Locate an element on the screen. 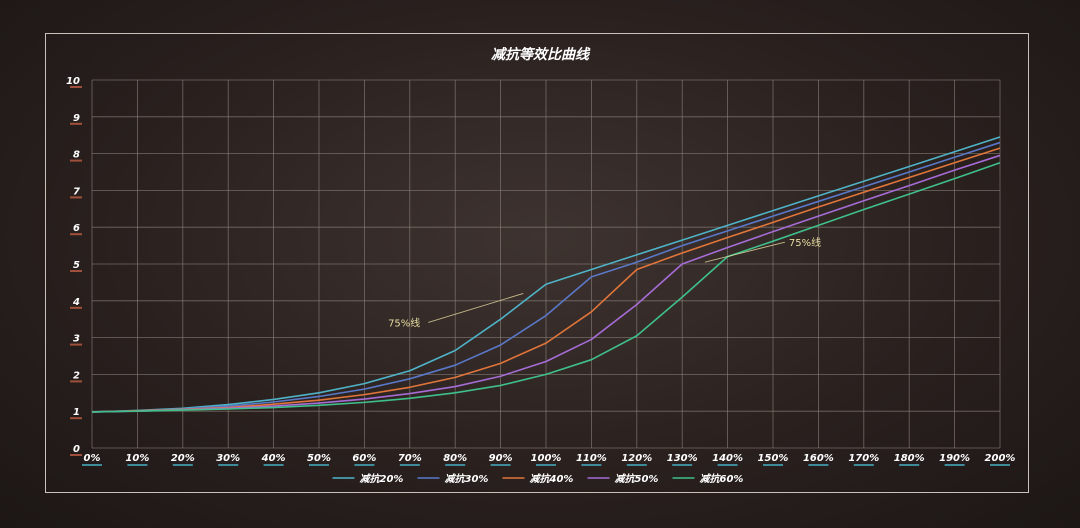 This screenshot has height=528, width=1080. x-tick-label: 20% is located at coordinates (183, 458).